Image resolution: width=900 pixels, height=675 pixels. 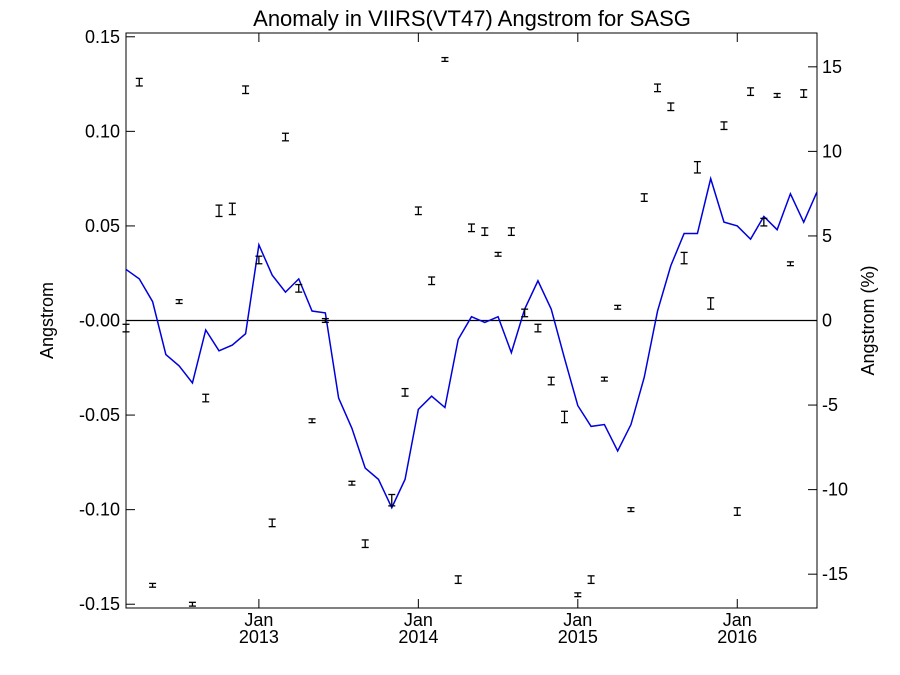 I want to click on y-tick-label-left: -0.10, so click(x=99, y=510).